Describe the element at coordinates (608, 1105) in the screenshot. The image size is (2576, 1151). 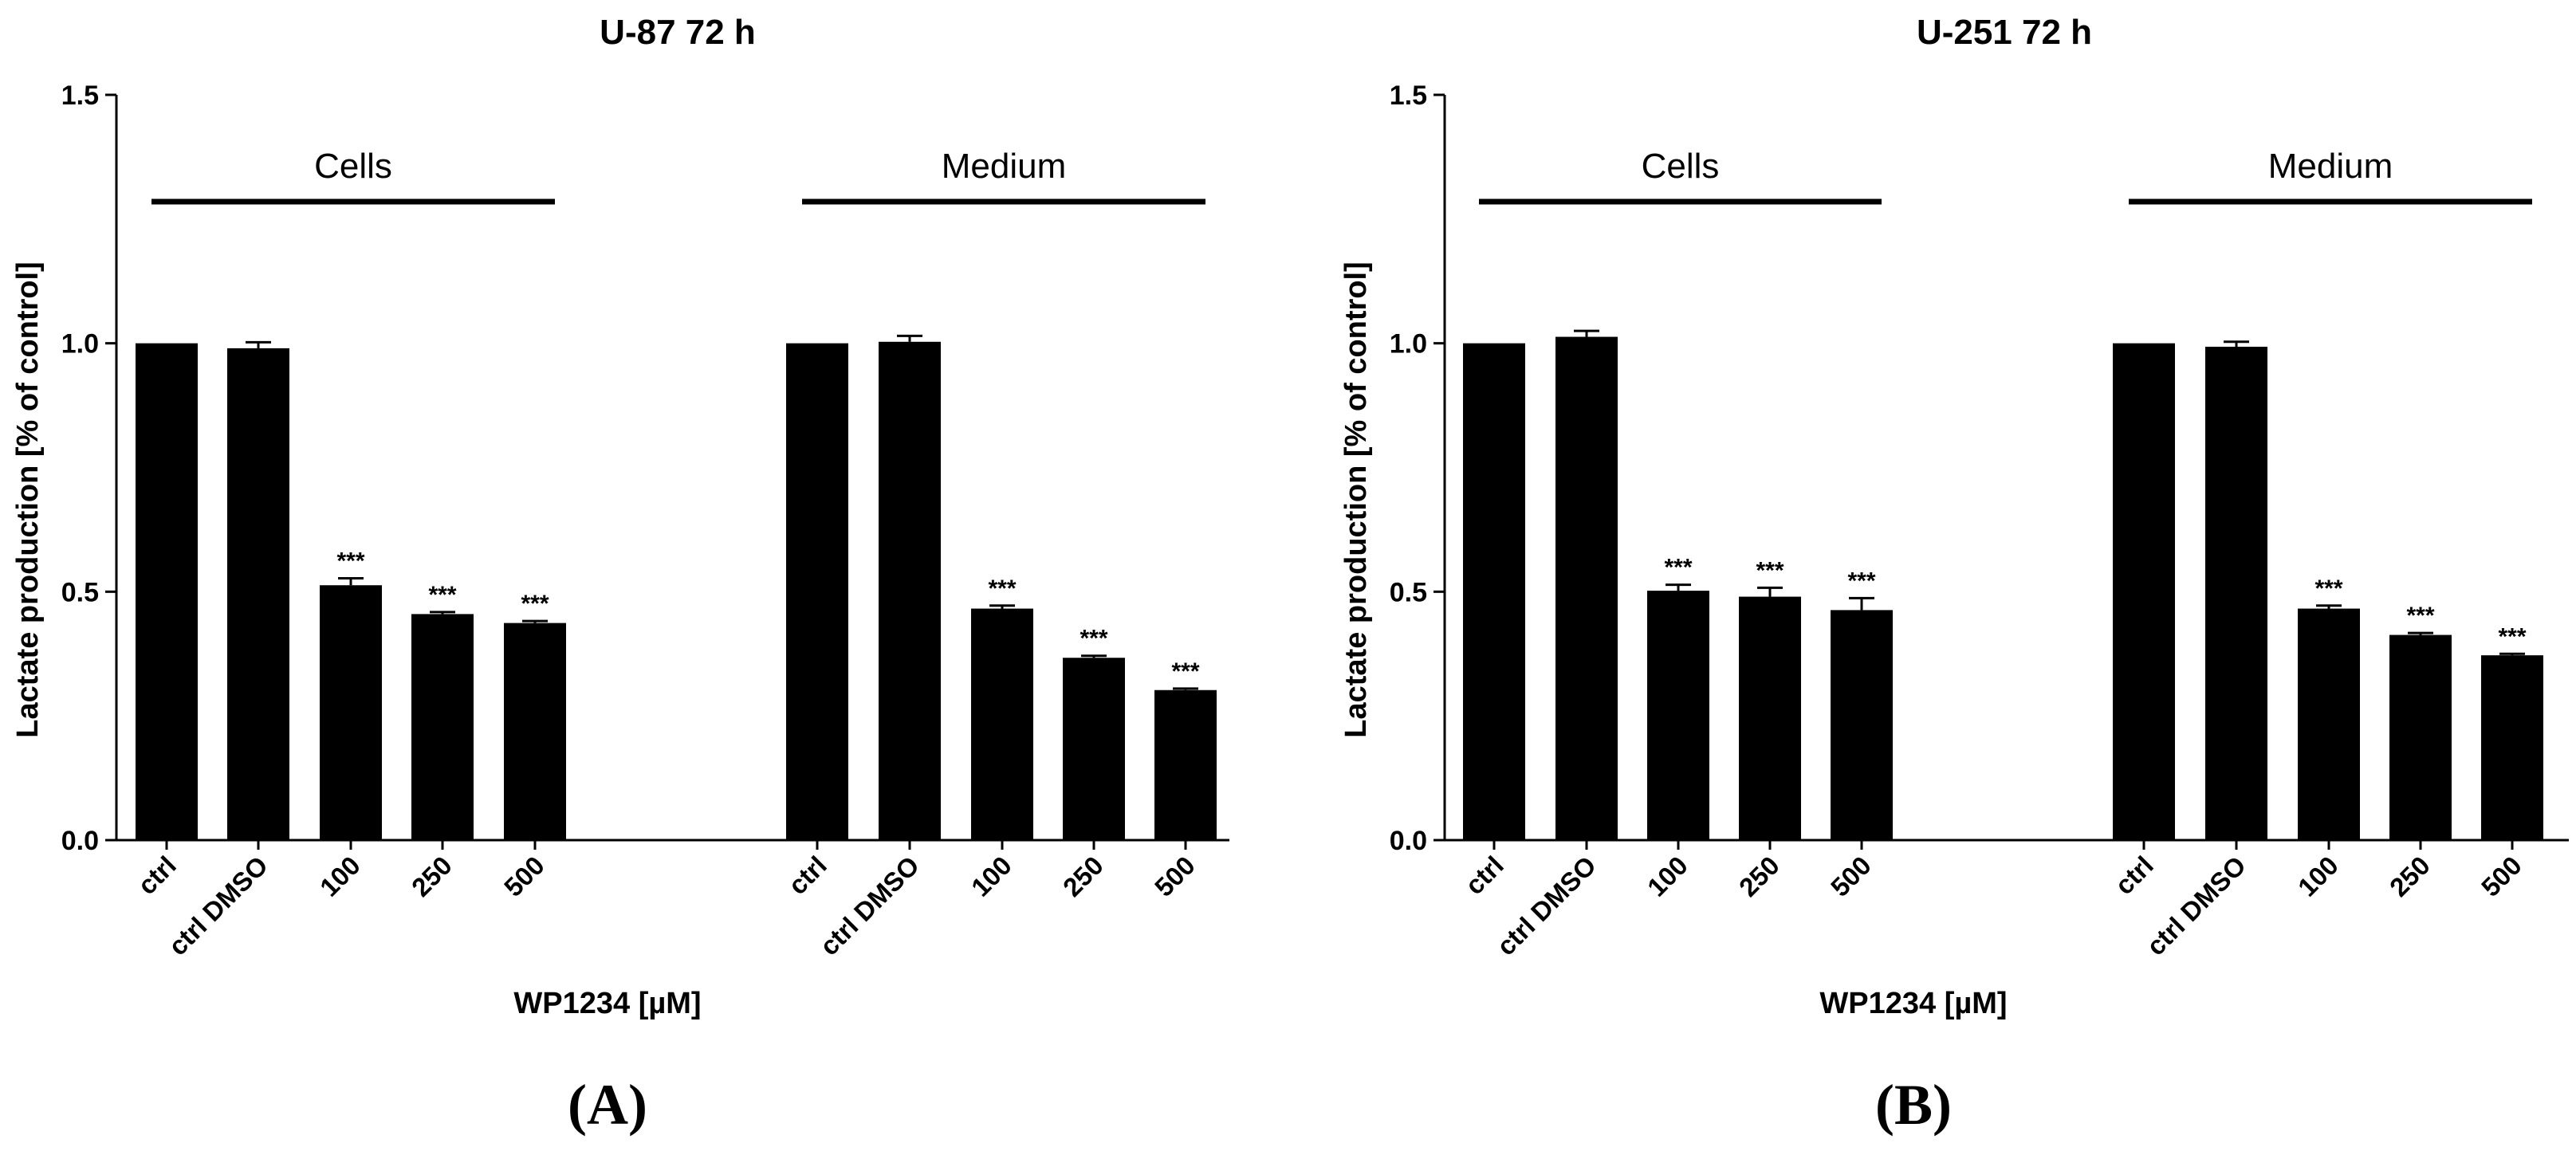
I see `panel-label: (A)` at that location.